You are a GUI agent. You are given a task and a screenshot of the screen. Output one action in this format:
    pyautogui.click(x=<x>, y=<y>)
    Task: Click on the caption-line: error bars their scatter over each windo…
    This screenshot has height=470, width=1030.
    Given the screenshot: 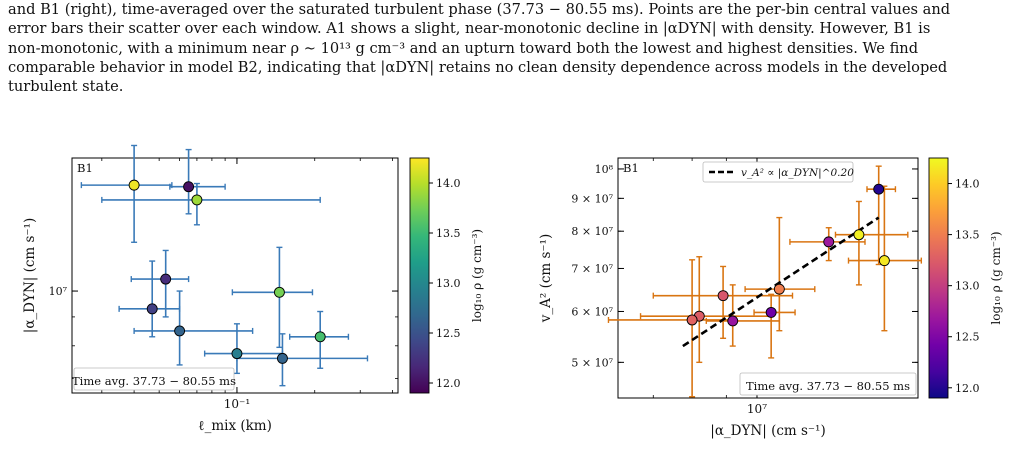 What is the action you would take?
    pyautogui.click(x=469, y=29)
    